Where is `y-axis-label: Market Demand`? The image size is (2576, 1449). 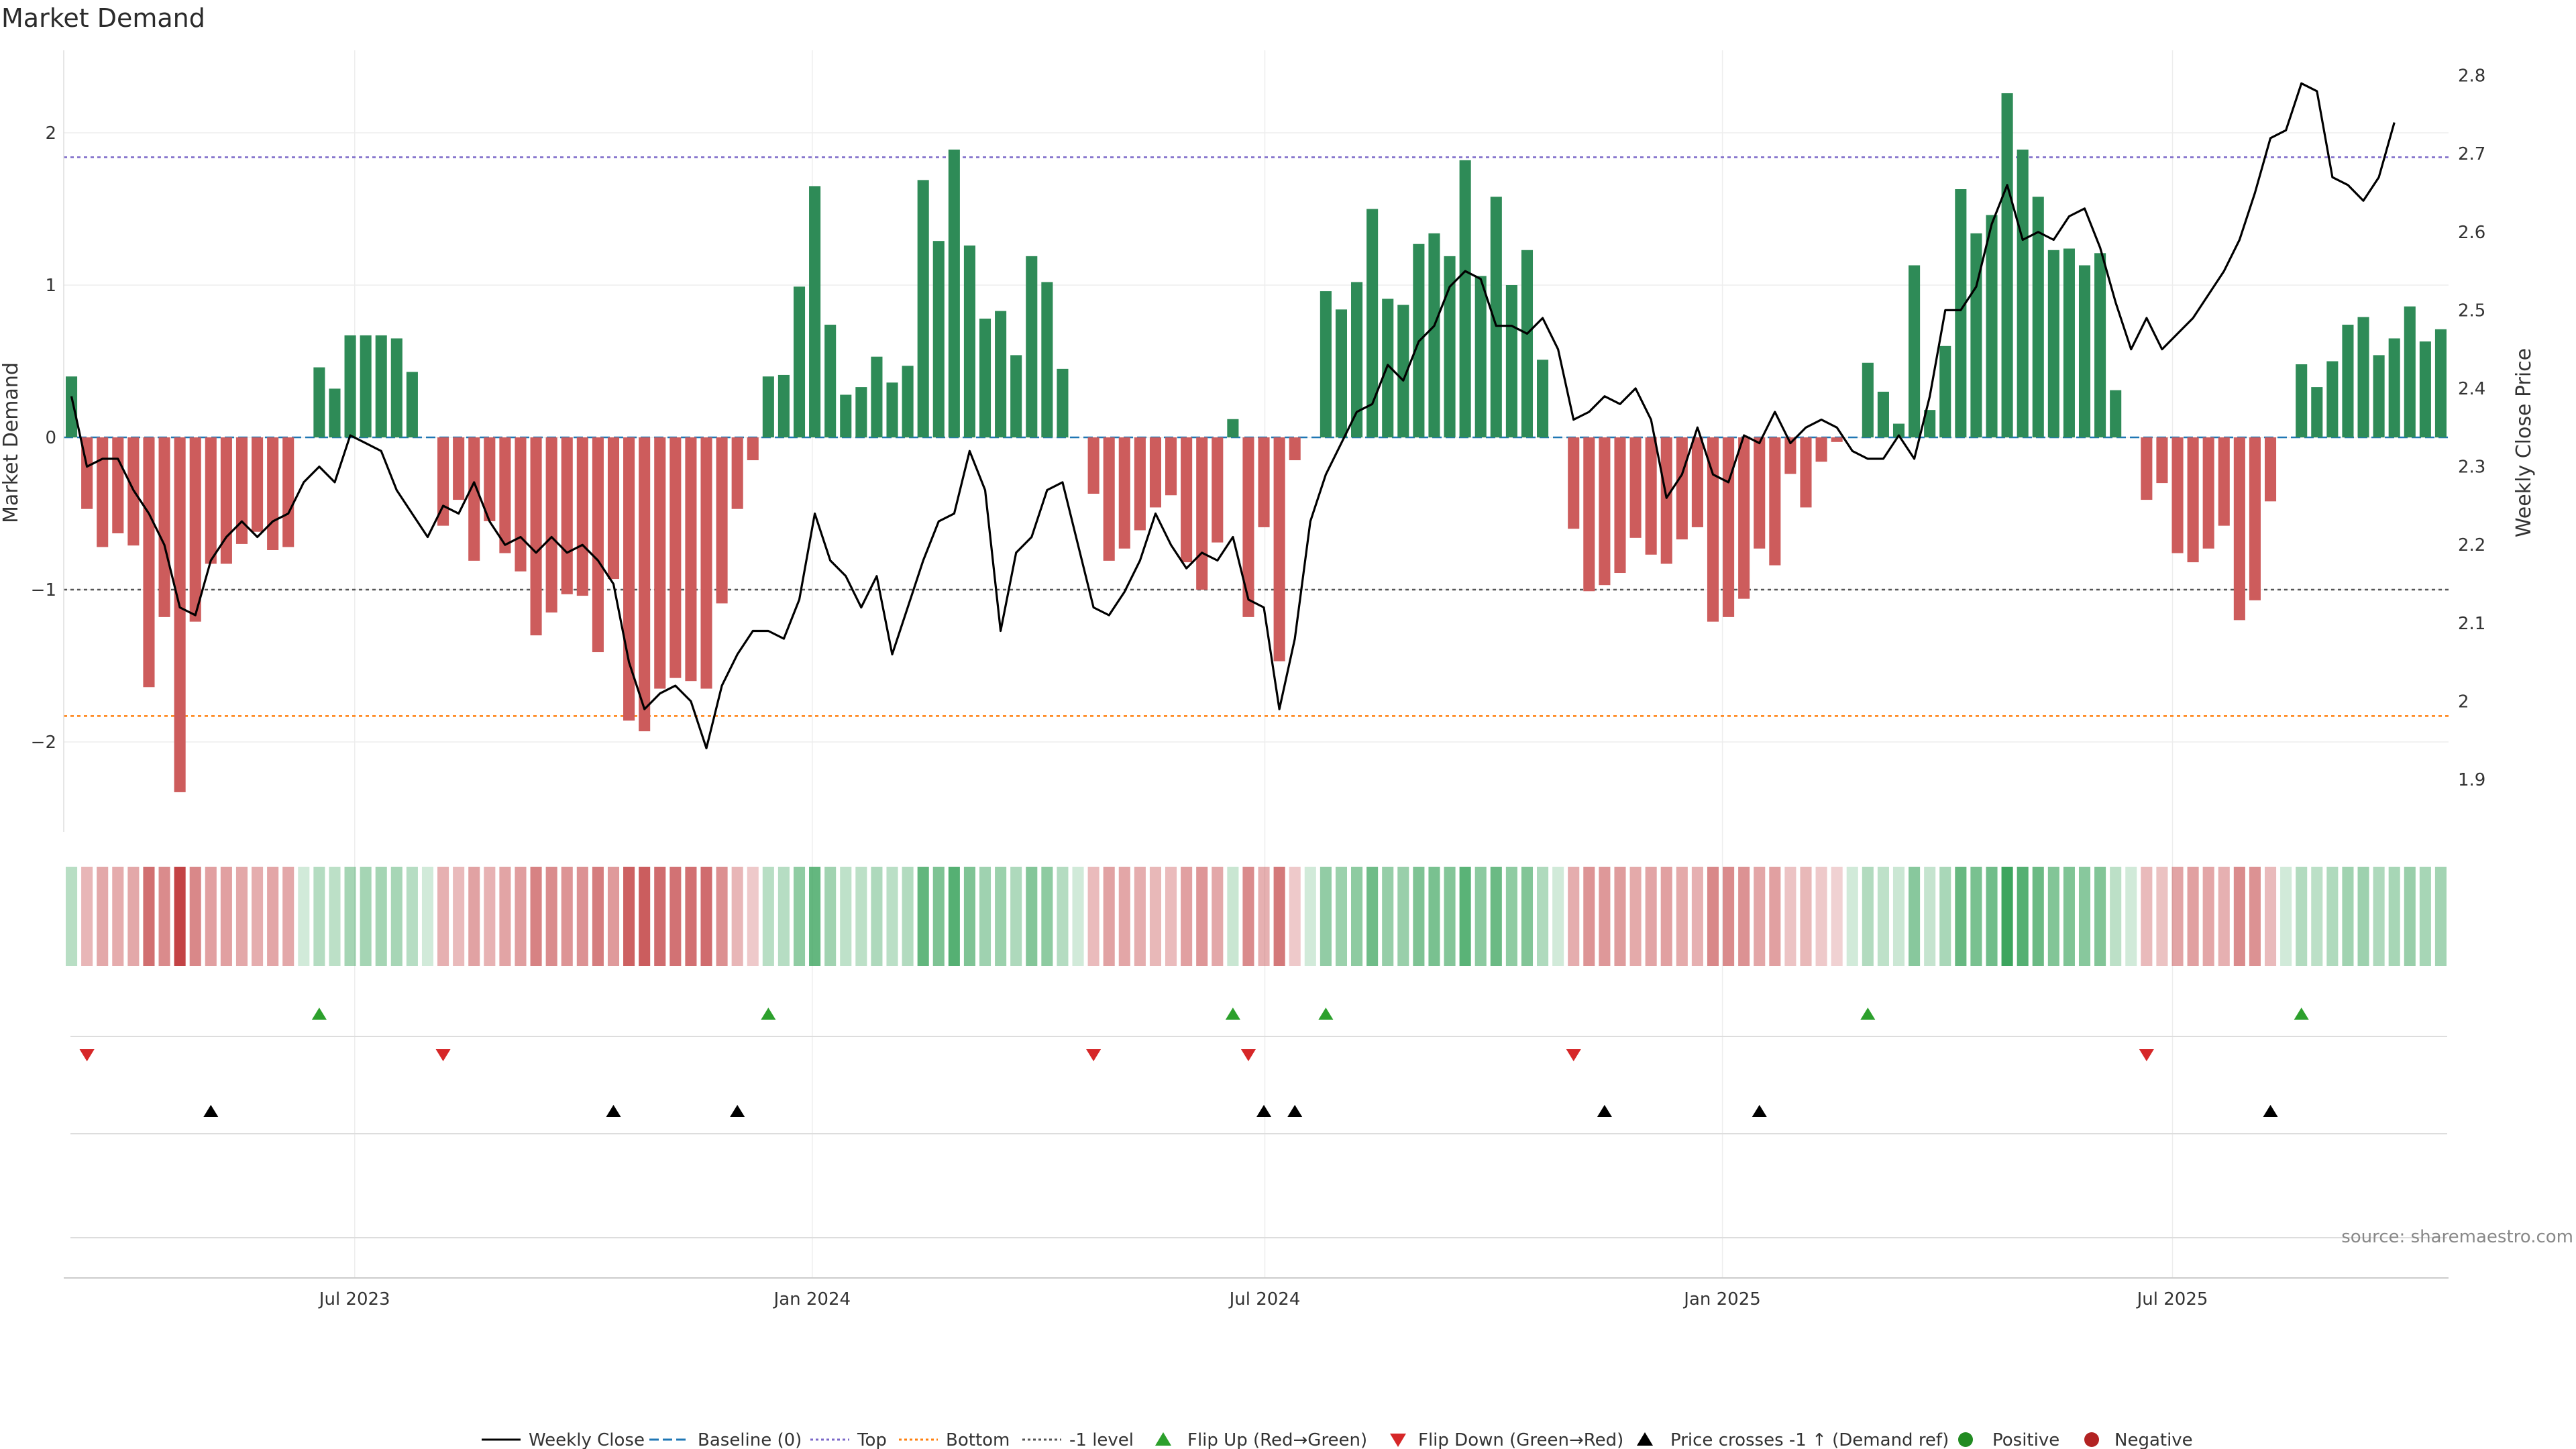 y-axis-label: Market Demand is located at coordinates (11, 442).